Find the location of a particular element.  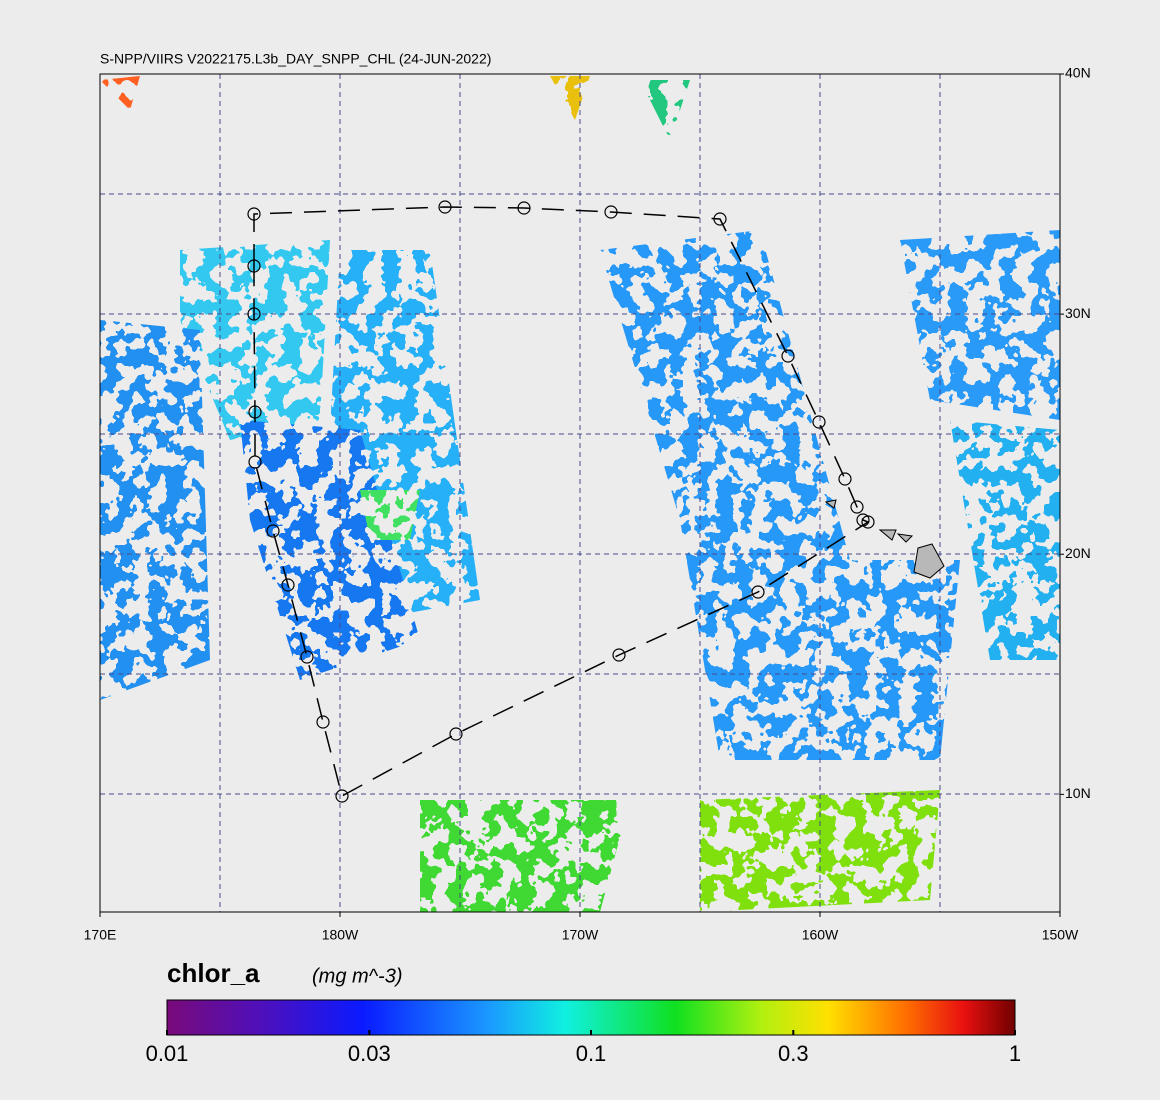

lon-label: 170E is located at coordinates (100, 935).